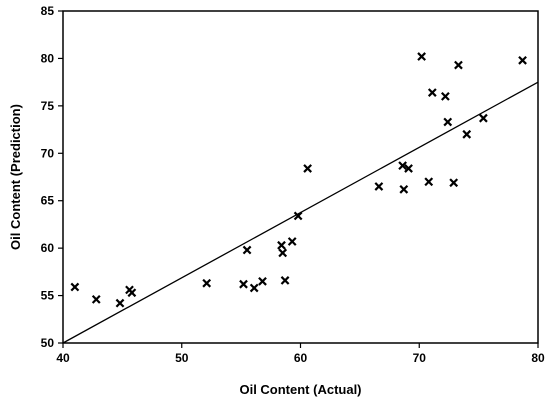 This screenshot has height=413, width=550. What do you see at coordinates (182, 358) in the screenshot?
I see `x-tick-label: 50` at bounding box center [182, 358].